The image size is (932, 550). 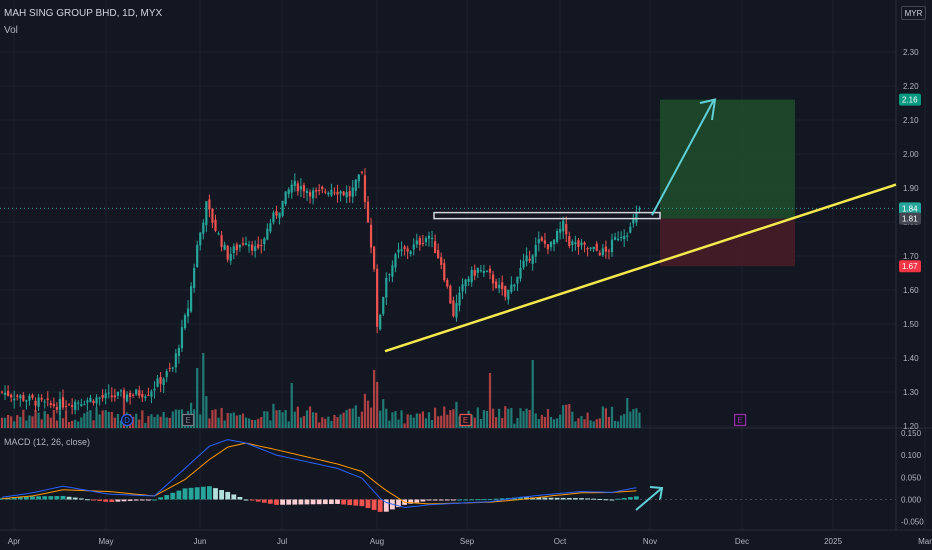 What do you see at coordinates (83, 13) in the screenshot?
I see `symbol-title: MAH SING GROUP BHD, 1D, MYX` at bounding box center [83, 13].